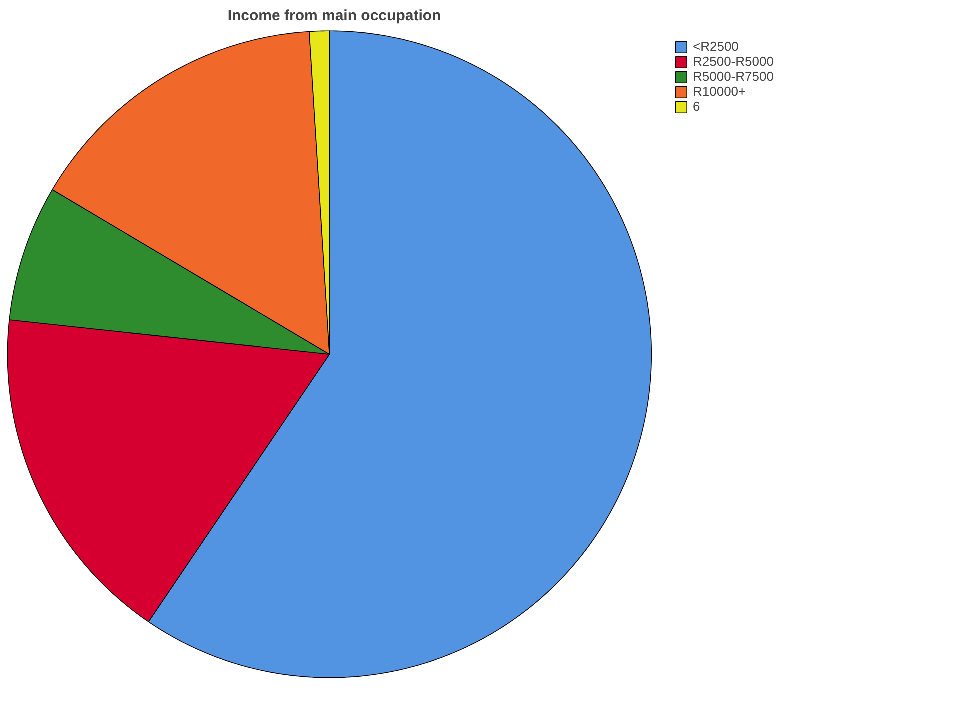 The image size is (958, 718). Describe the element at coordinates (733, 76) in the screenshot. I see `legend-label: R5000-R7500` at that location.